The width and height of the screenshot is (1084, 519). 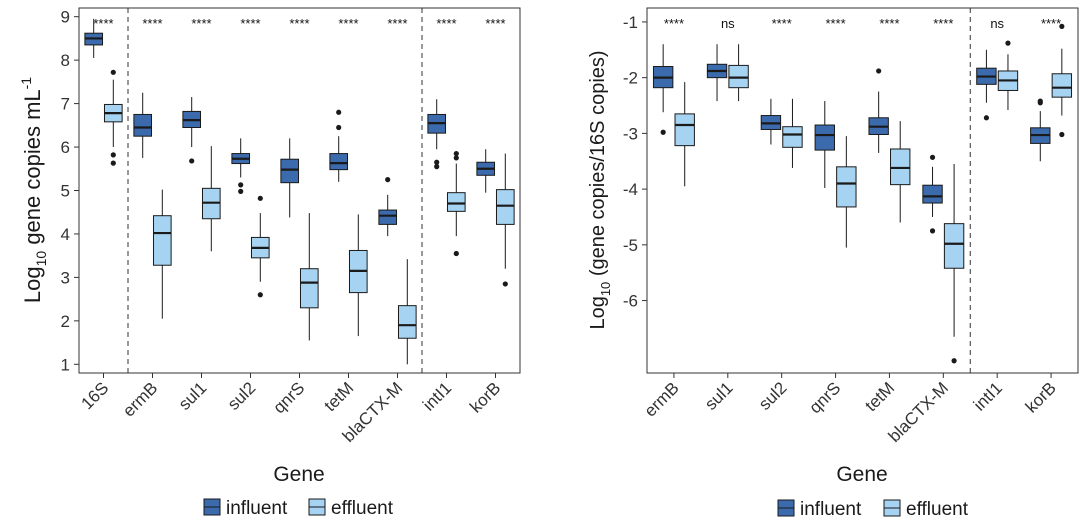 What do you see at coordinates (65, 321) in the screenshot?
I see `y-tick-label: 2` at bounding box center [65, 321].